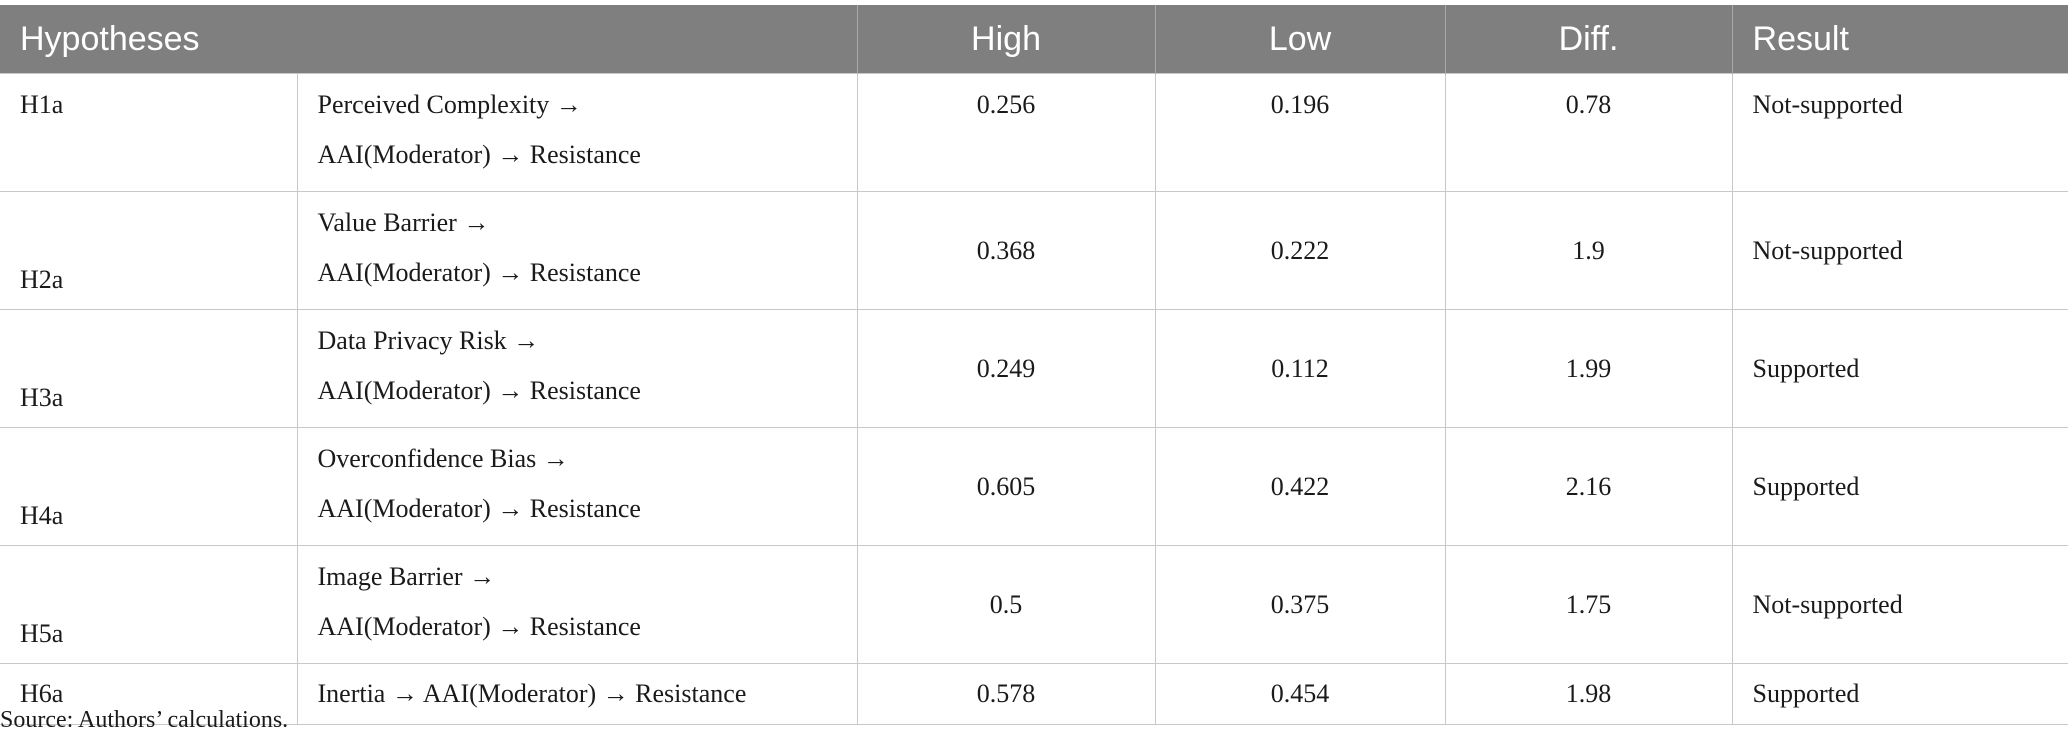 This screenshot has width=2068, height=747. Describe the element at coordinates (1300, 694) in the screenshot. I see `low-value: 0.454` at that location.